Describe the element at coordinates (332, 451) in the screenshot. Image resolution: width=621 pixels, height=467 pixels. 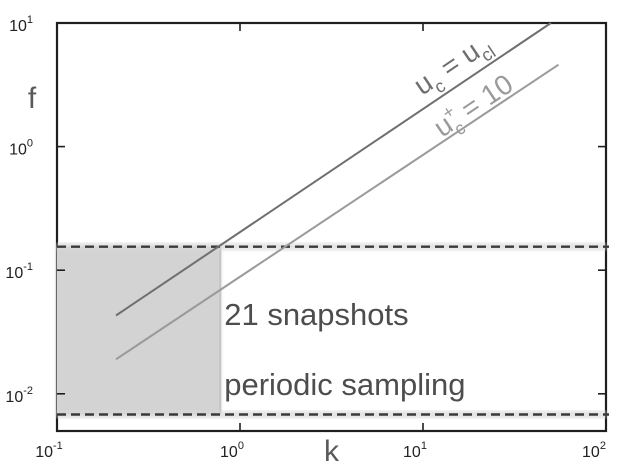
I see `x-axis-label: k` at that location.